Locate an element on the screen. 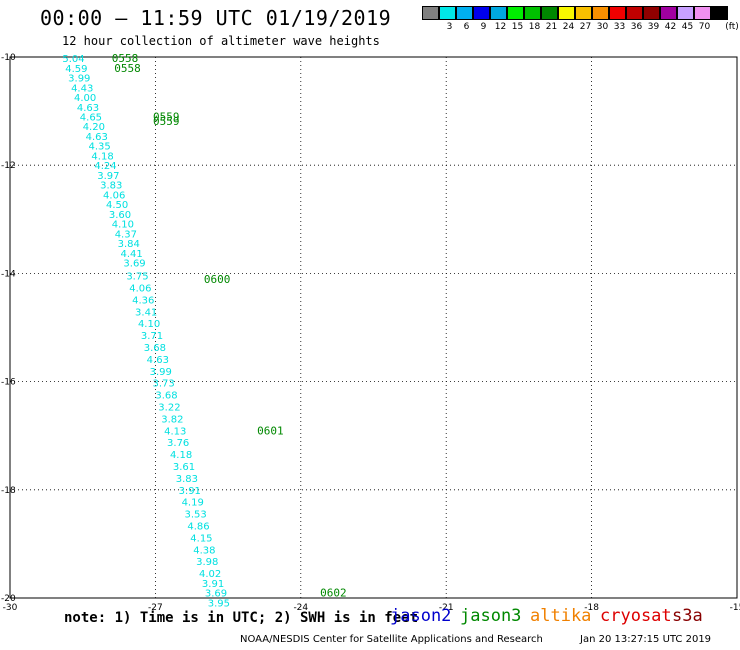  data-point-value: 3.53 is located at coordinates (195, 515).